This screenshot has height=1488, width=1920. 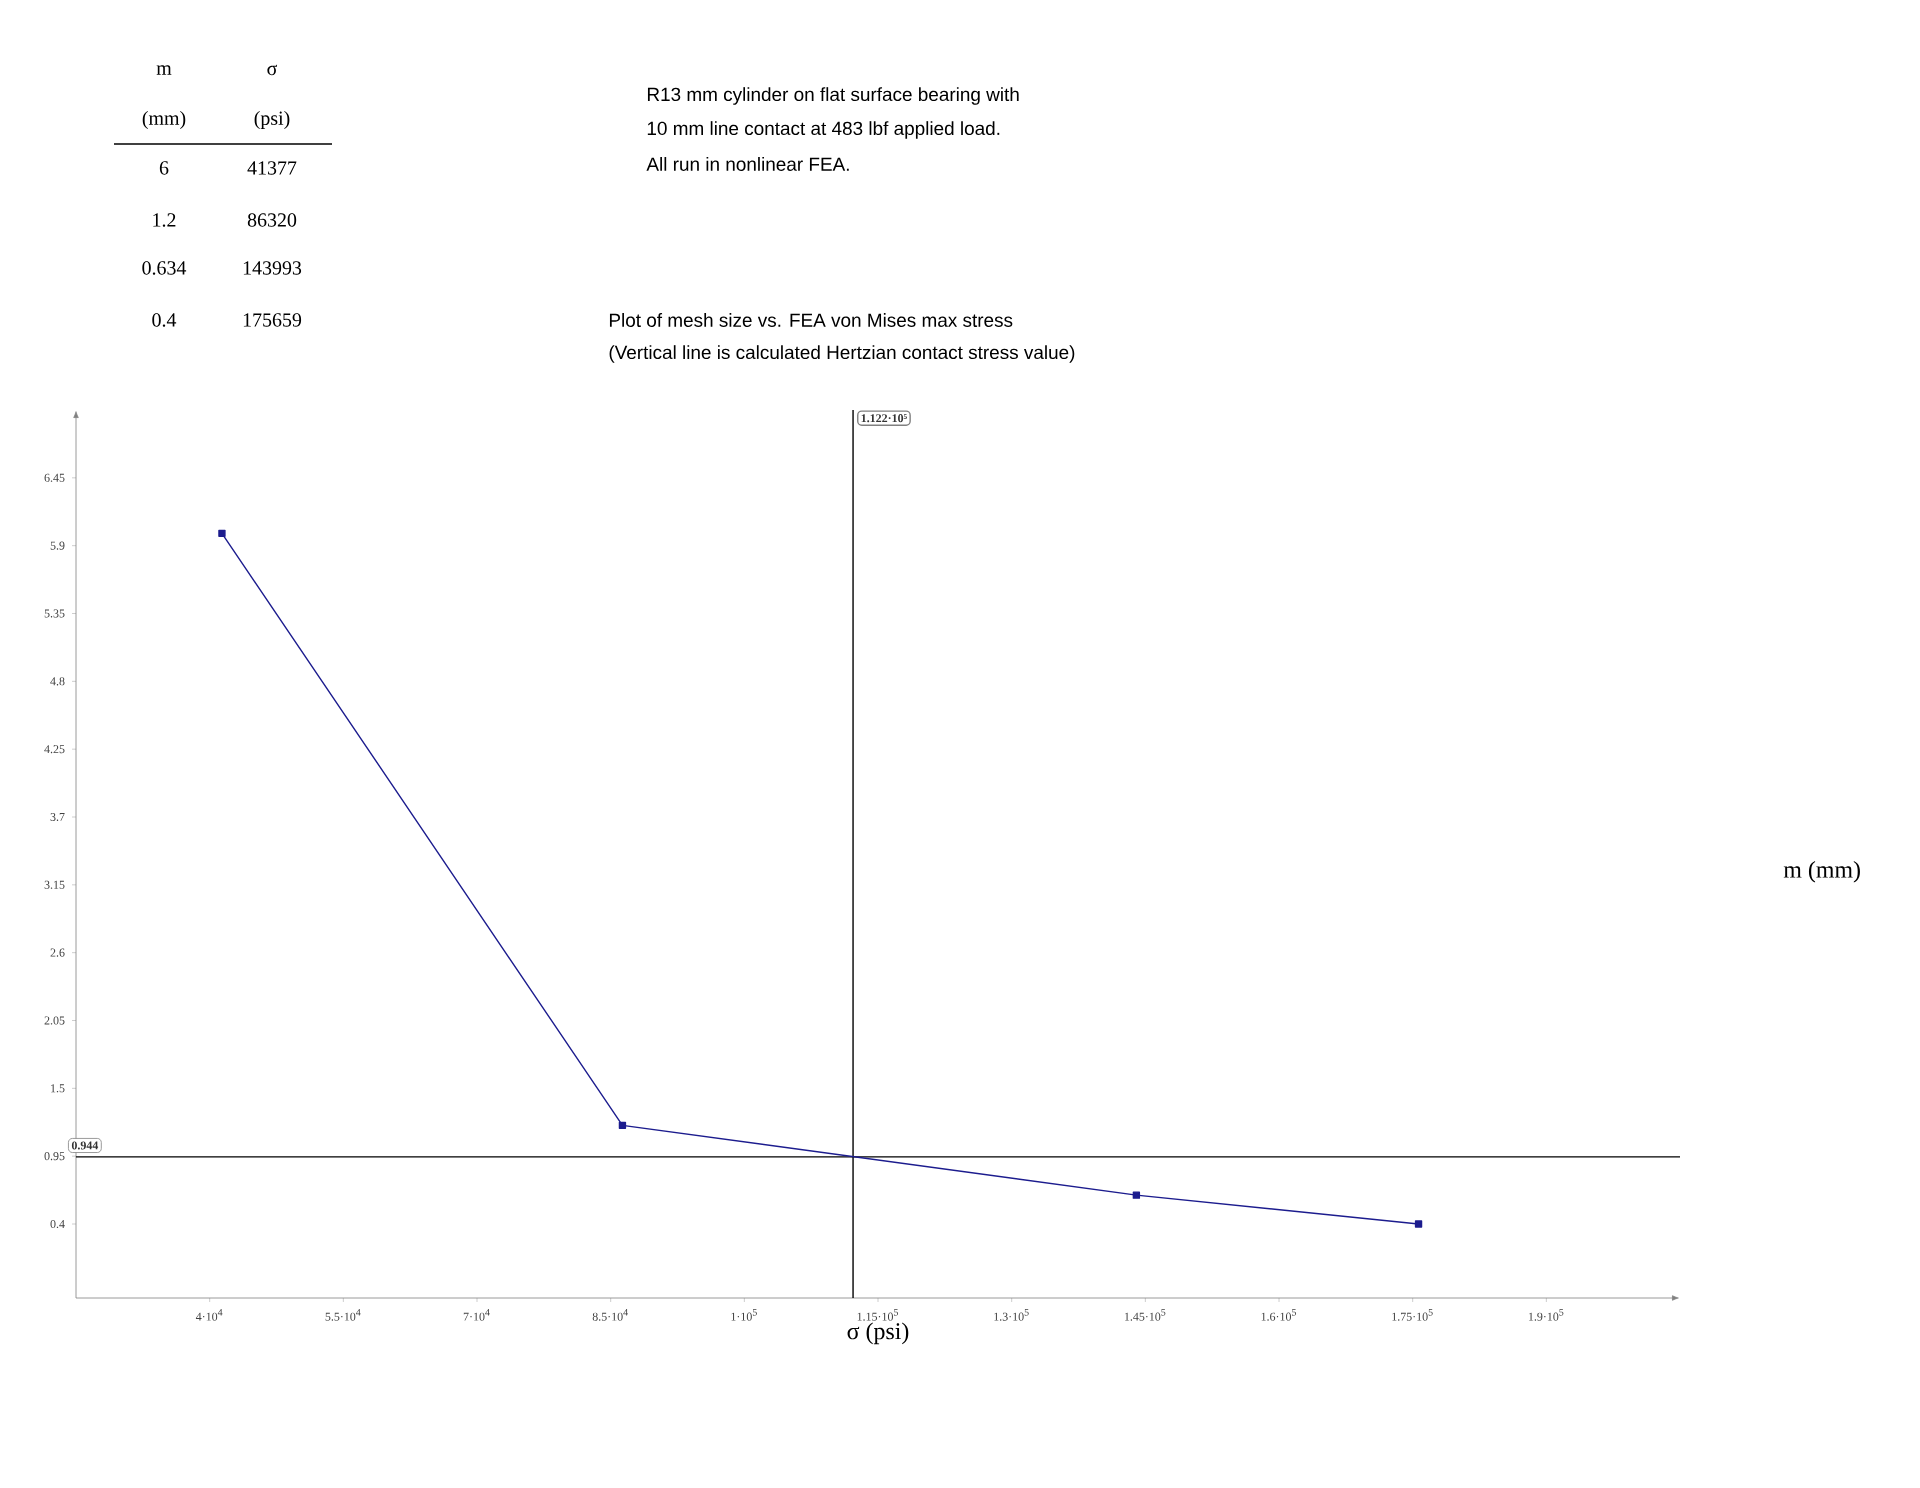 I want to click on chart-title: Plot of mesh size vs. FEA von Mises max stress, so click(x=811, y=320).